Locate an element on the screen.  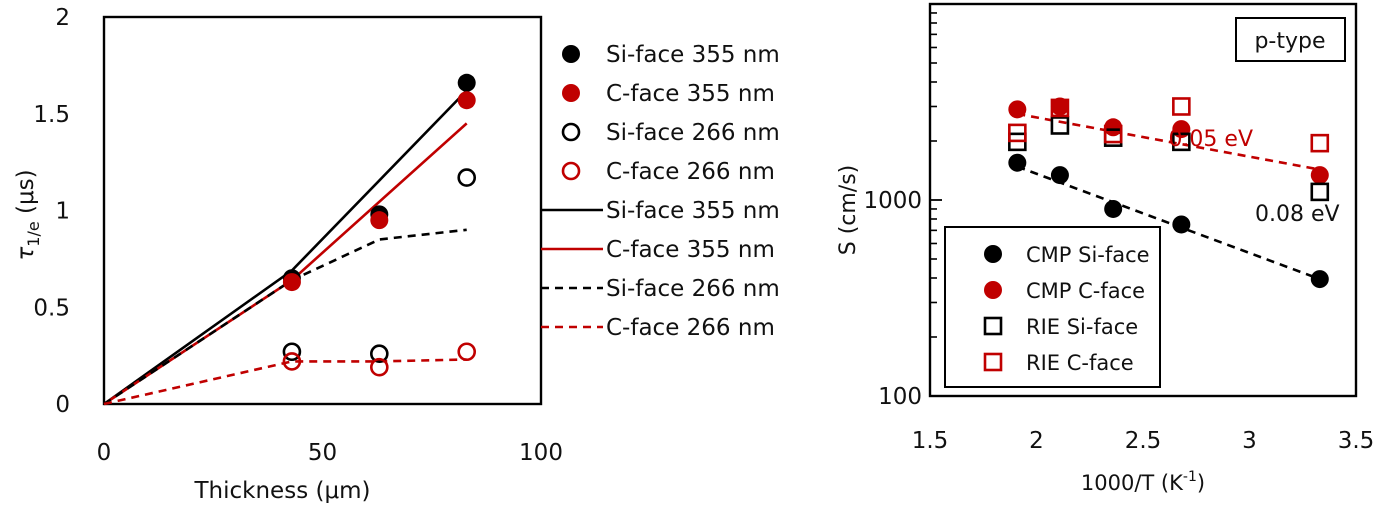
x-axis-label: Thickness (μm) is located at coordinates (282, 491).